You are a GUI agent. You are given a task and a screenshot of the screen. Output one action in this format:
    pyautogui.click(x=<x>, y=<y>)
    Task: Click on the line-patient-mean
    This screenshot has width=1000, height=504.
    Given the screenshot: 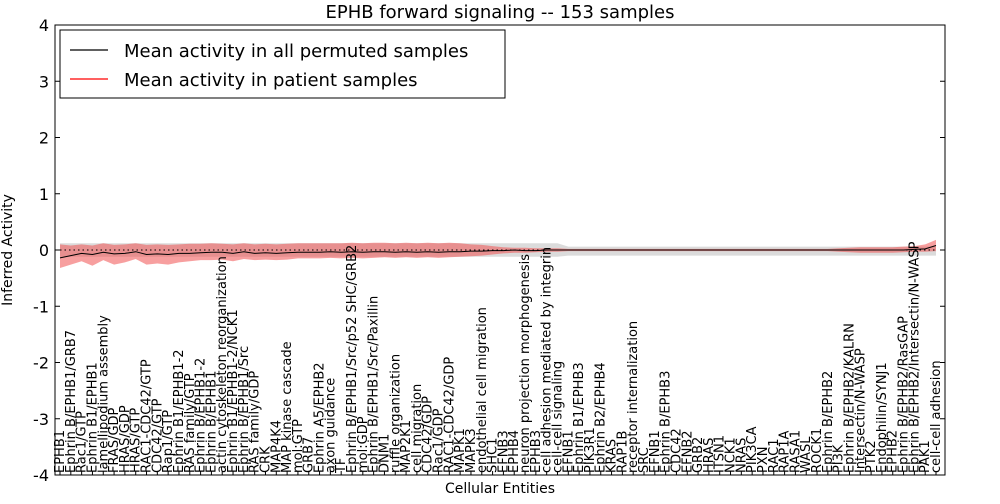 What is the action you would take?
    pyautogui.click(x=498, y=252)
    